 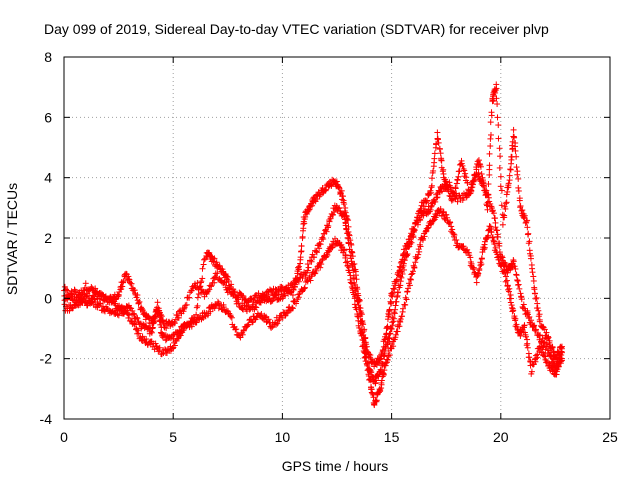 I want to click on y-tick-label: 0, so click(x=48, y=298).